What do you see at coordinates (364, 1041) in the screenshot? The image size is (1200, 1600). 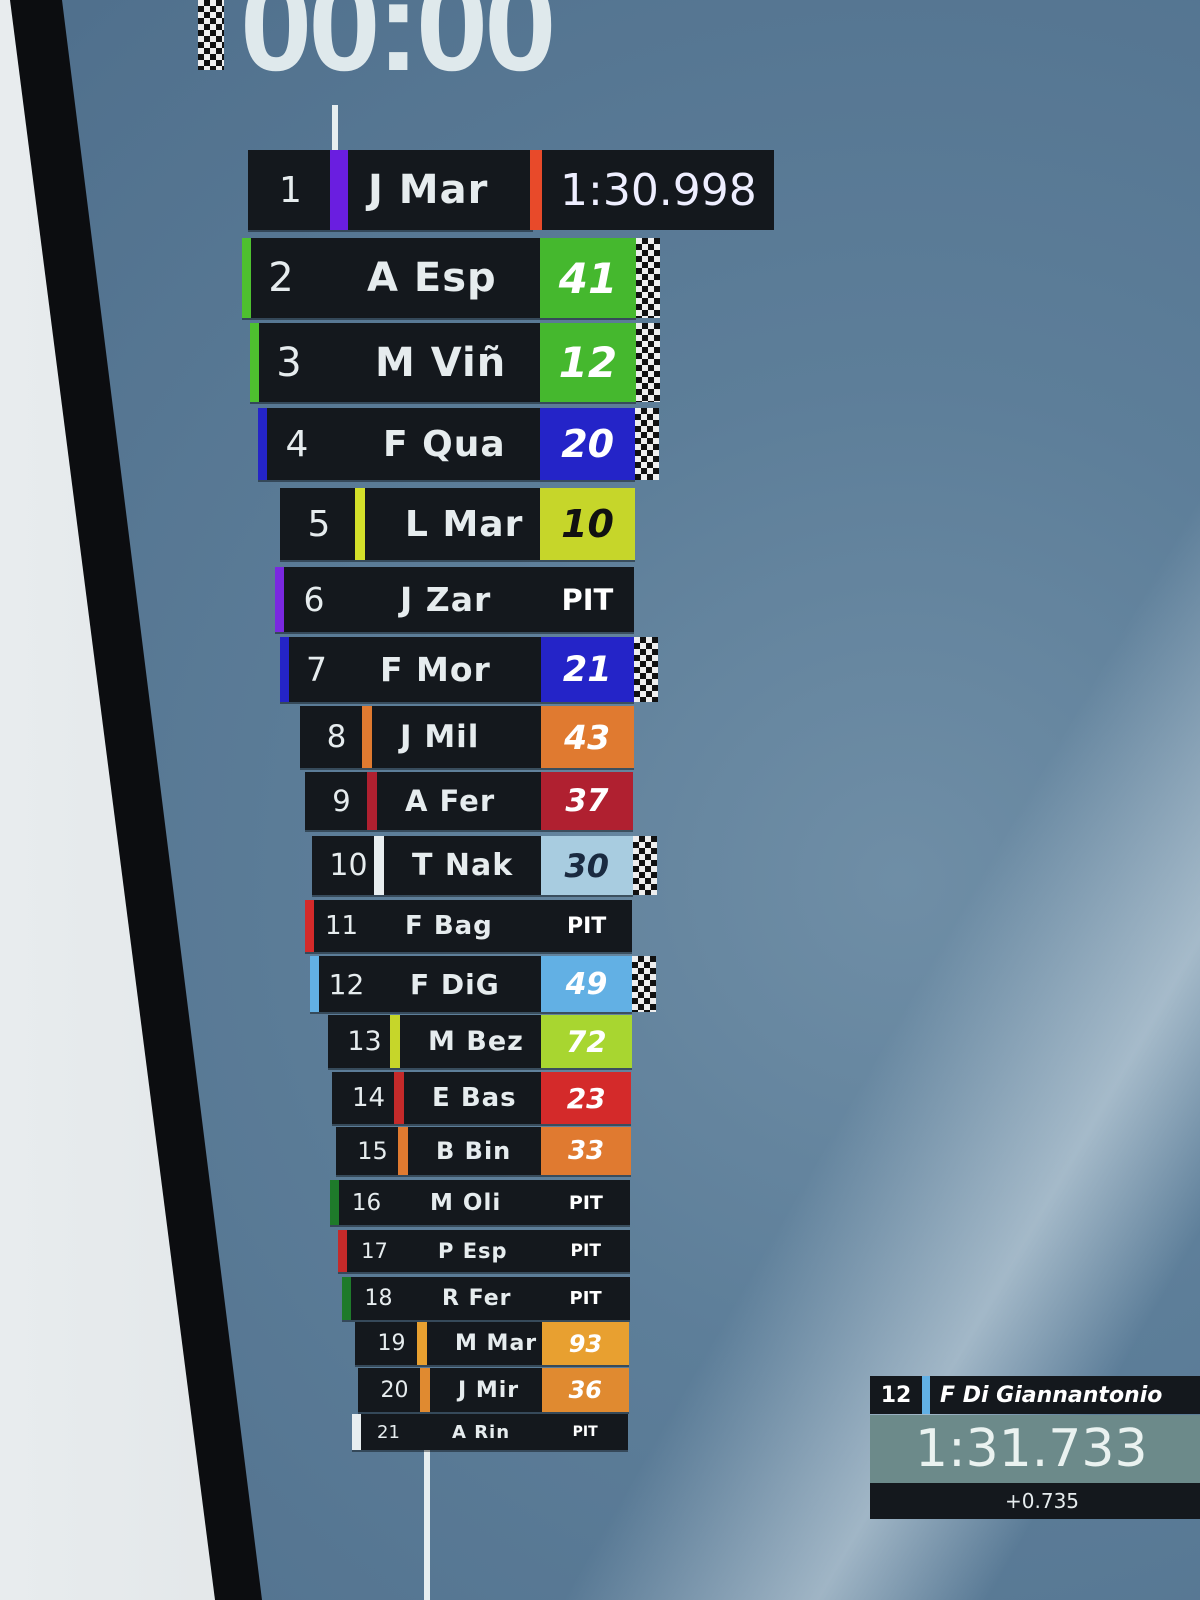 I see `position: 13` at bounding box center [364, 1041].